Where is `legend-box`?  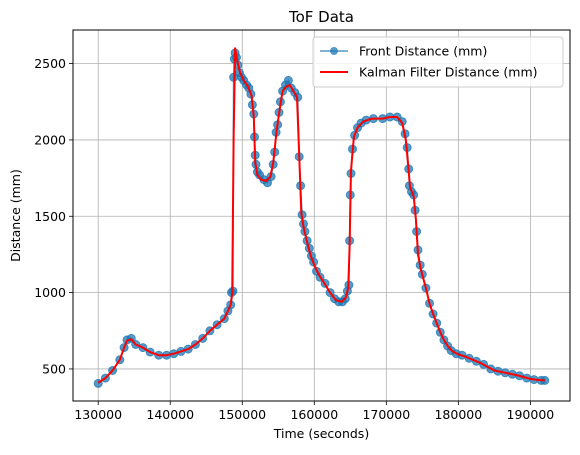
legend-box is located at coordinates (438, 62).